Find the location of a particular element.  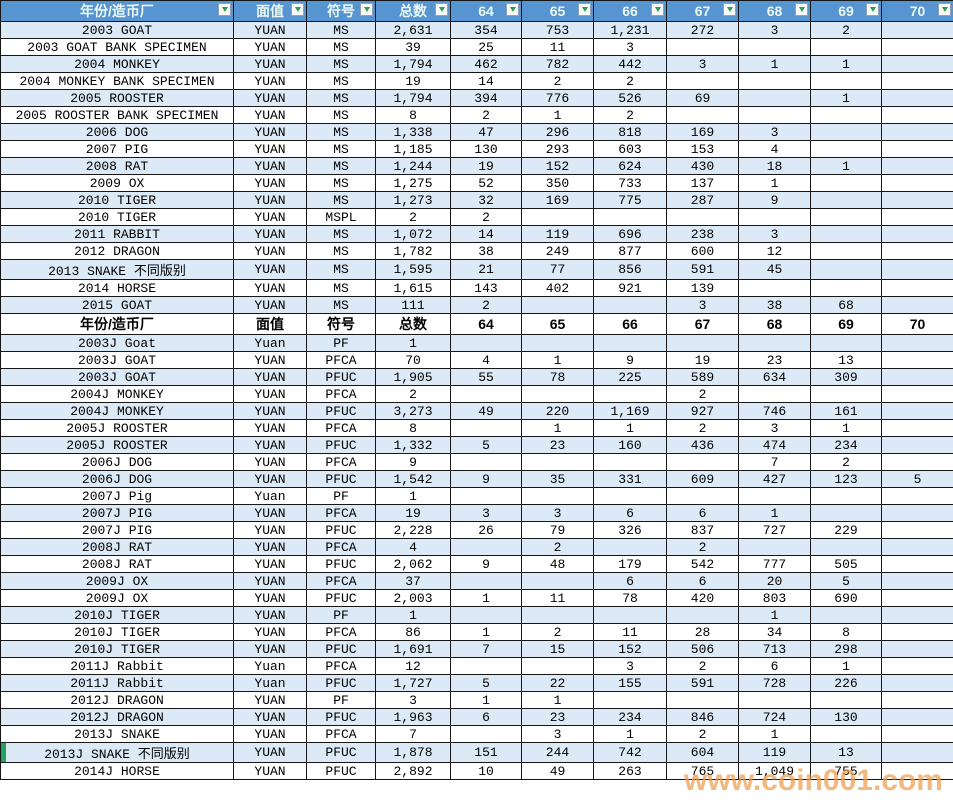

cell: 69 is located at coordinates (846, 324).